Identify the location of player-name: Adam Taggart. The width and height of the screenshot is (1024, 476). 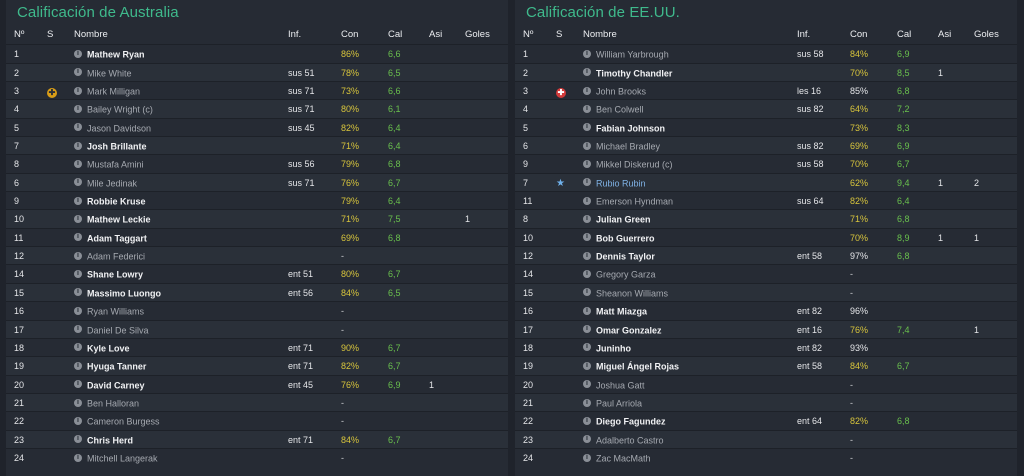
(117, 238).